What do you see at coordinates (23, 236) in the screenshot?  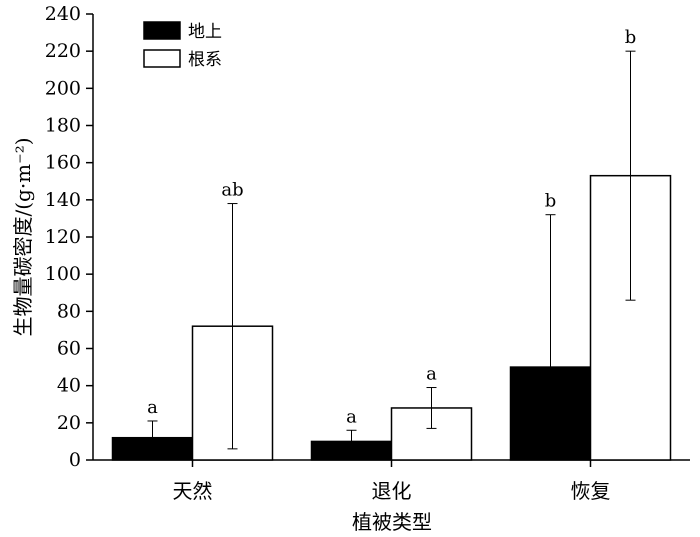 I see `y-axis-title: 生物量碳密度/(g·m⁻²)` at bounding box center [23, 236].